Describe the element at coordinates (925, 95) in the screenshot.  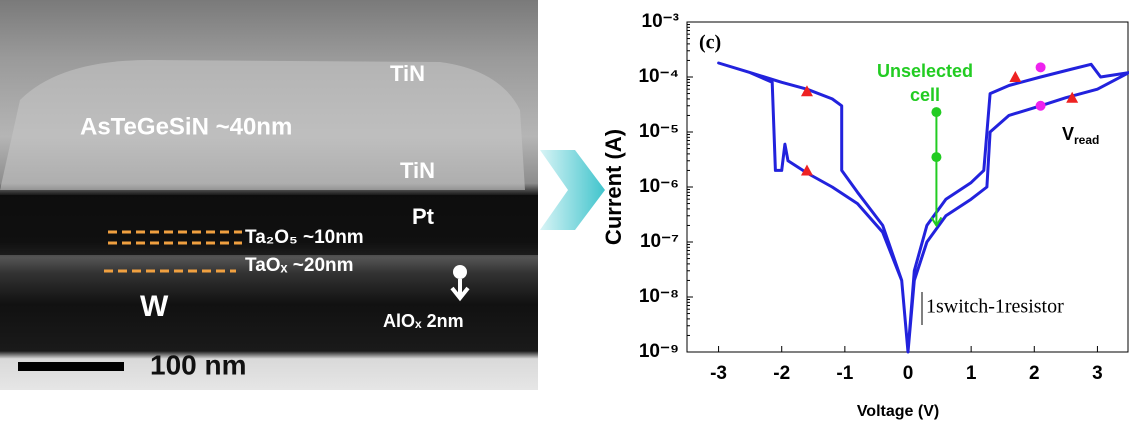
I see `annotation: cell` at that location.